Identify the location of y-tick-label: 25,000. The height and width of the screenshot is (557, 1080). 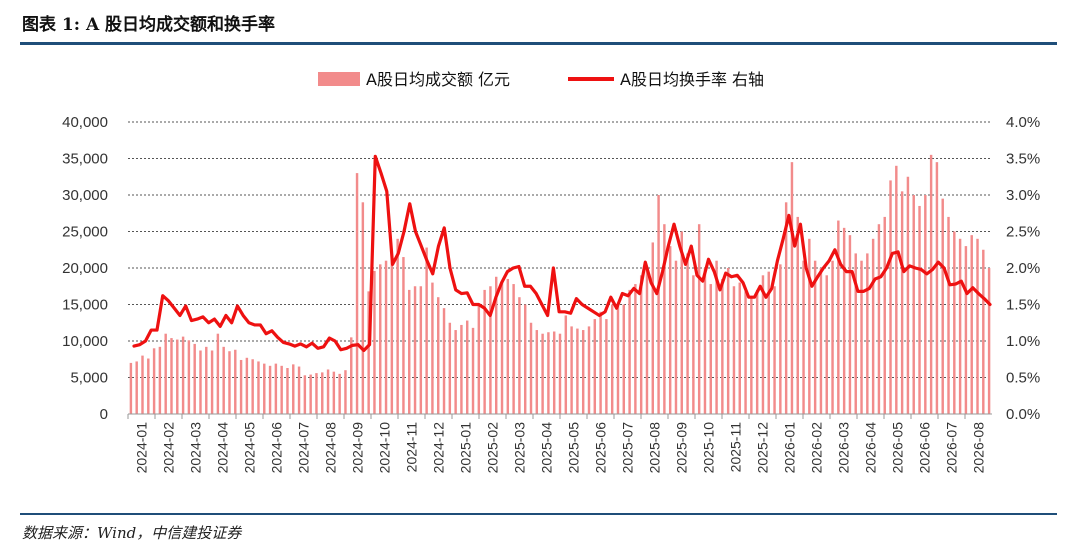
(85, 232).